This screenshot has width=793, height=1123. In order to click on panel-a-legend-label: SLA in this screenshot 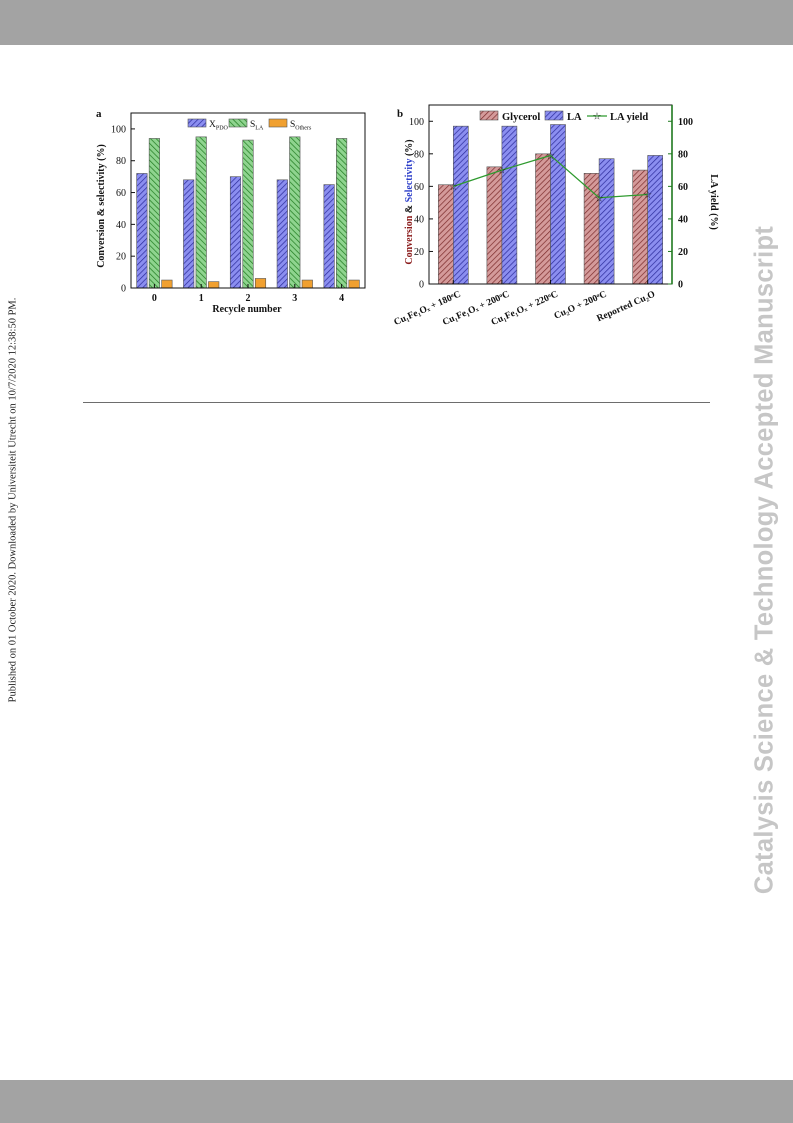, I will do `click(257, 126)`.